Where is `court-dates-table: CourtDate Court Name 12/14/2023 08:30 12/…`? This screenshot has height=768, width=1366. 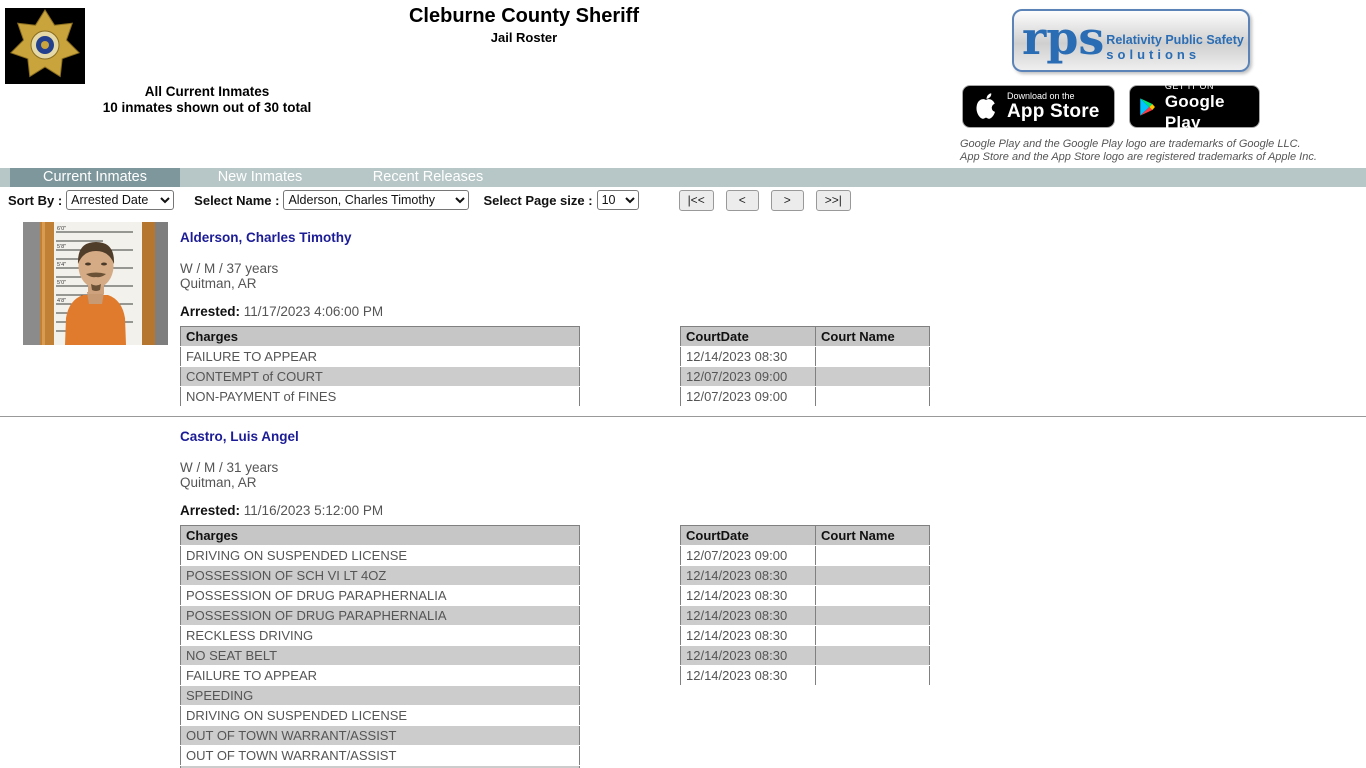 court-dates-table: CourtDate Court Name 12/14/2023 08:30 12/… is located at coordinates (805, 366).